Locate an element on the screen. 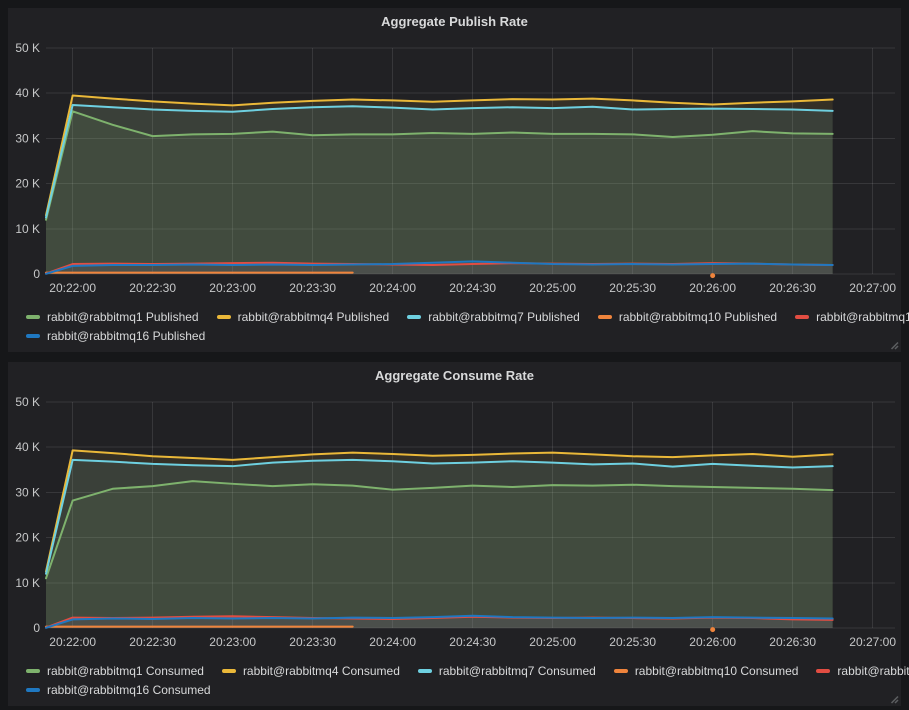 The width and height of the screenshot is (909, 710). isolated-point is located at coordinates (713, 276).